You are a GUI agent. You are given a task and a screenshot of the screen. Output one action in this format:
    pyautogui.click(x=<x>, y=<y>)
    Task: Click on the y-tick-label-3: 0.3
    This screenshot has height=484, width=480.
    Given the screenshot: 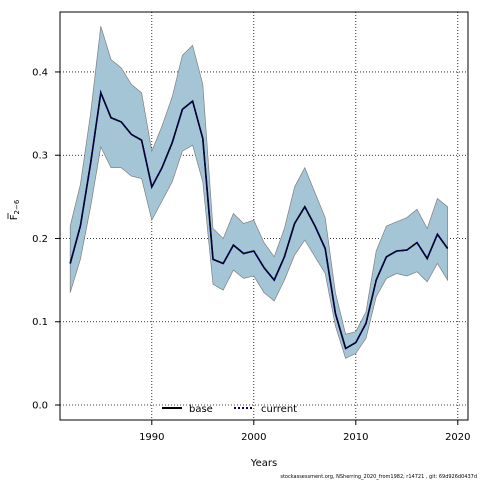 What is the action you would take?
    pyautogui.click(x=40, y=156)
    